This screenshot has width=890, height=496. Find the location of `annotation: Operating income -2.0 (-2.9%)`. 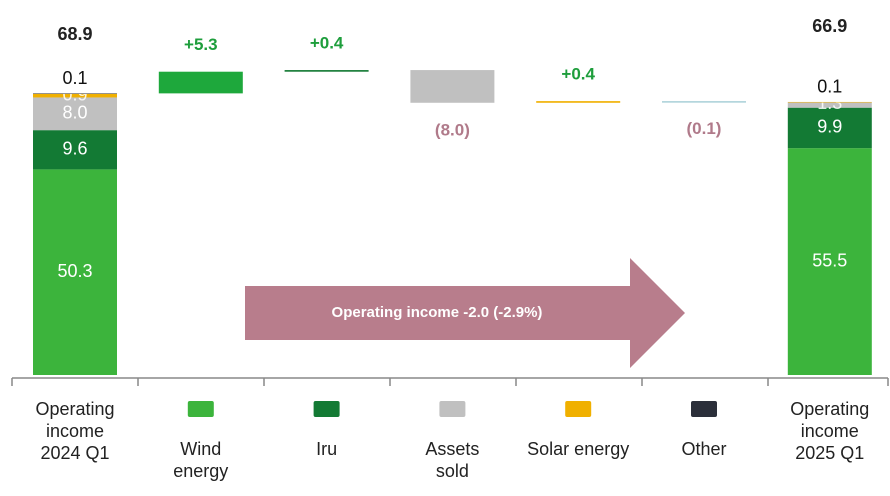

annotation: Operating income -2.0 (-2.9%) is located at coordinates (437, 312).